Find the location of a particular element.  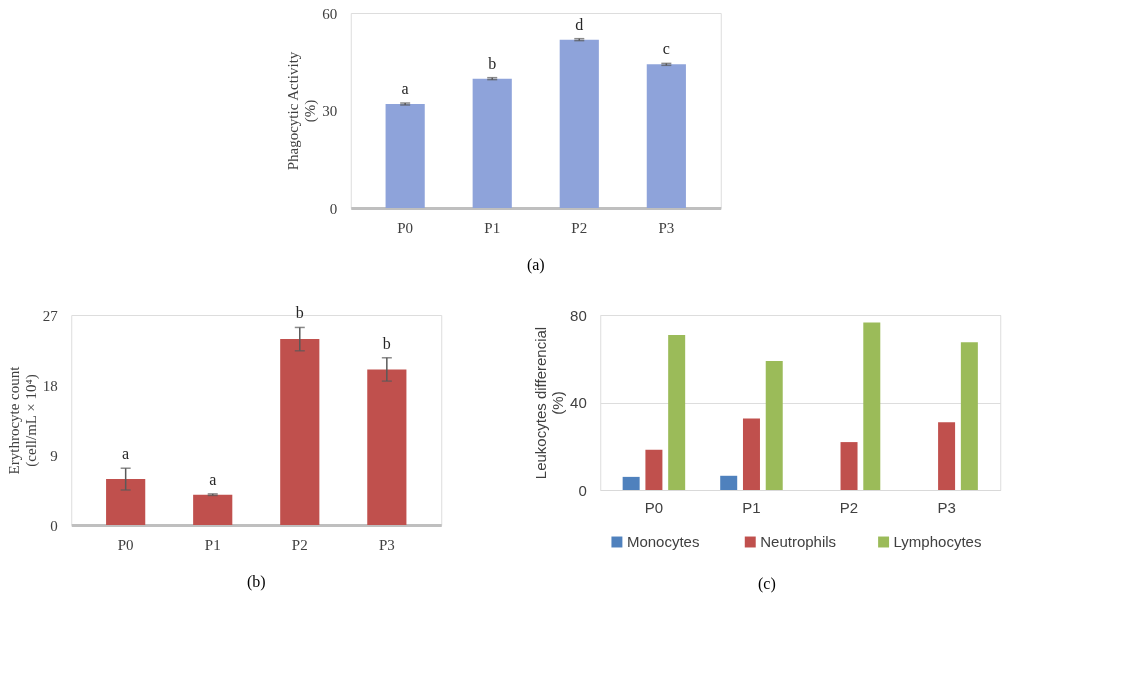

y-tick-label: 80 is located at coordinates (578, 315).